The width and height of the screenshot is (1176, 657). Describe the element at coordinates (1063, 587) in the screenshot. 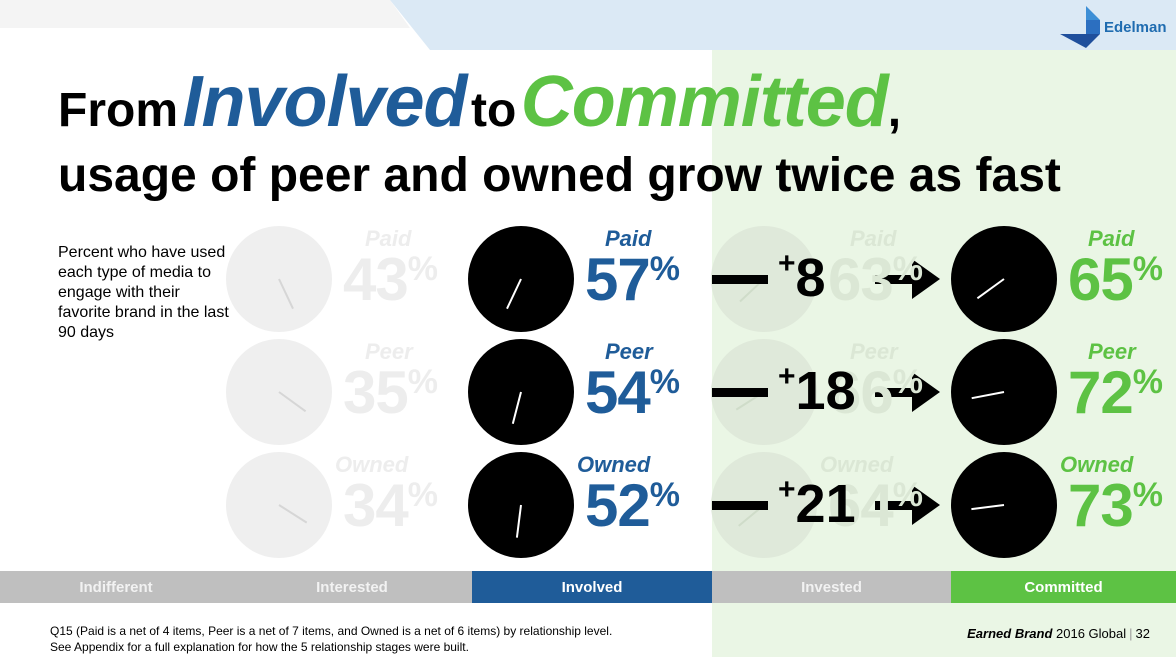

I see `stage-committed: Committed` at that location.